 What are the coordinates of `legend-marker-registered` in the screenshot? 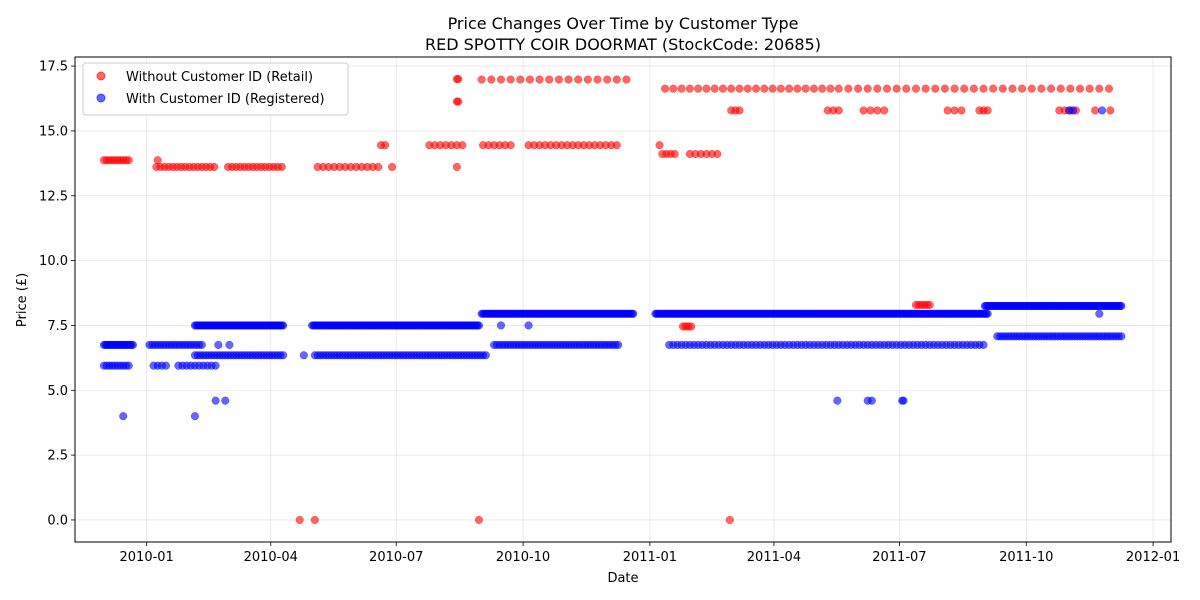 It's located at (101, 98).